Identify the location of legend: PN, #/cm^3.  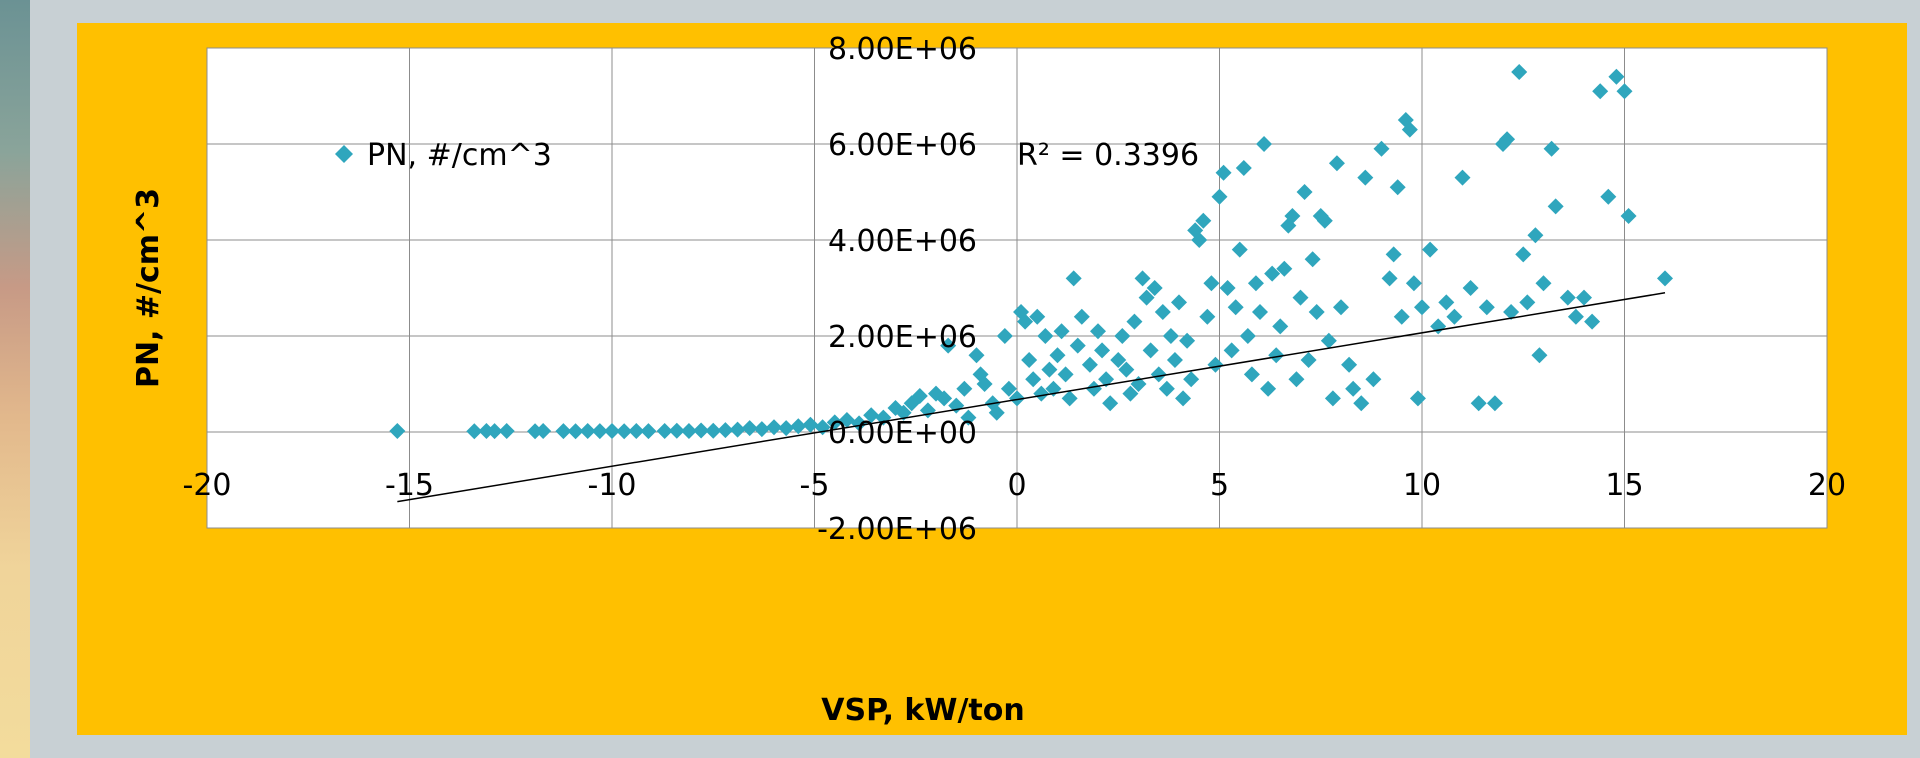
(443, 155).